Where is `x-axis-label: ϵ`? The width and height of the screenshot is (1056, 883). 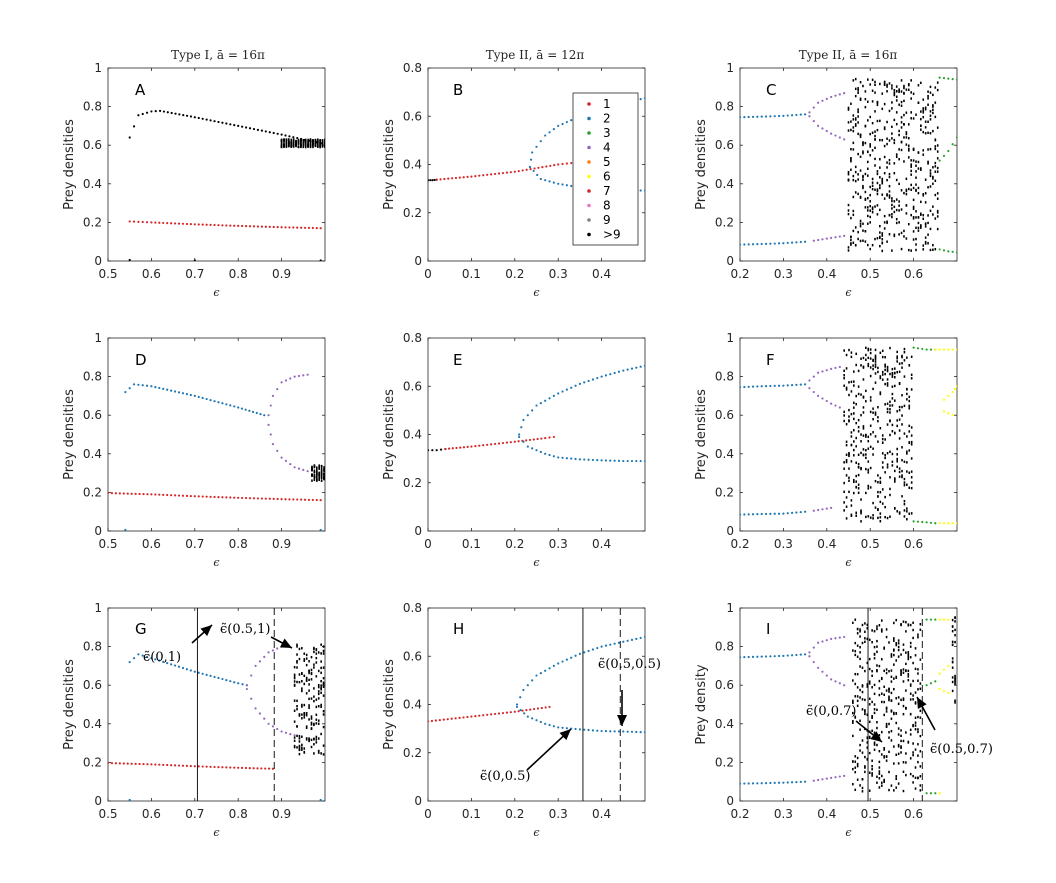 x-axis-label: ϵ is located at coordinates (848, 292).